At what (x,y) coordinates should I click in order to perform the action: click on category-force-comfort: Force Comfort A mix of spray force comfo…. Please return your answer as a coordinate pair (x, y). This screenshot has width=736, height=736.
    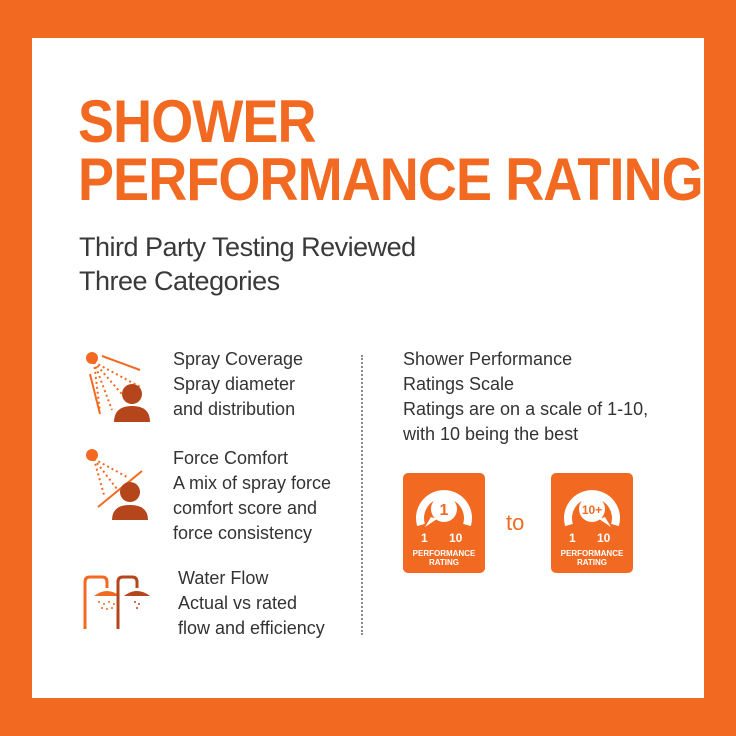
    Looking at the image, I should click on (252, 496).